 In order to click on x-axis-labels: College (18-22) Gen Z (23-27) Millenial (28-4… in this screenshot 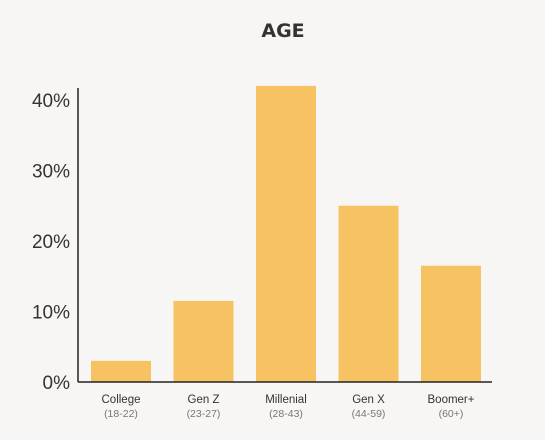, I will do `click(288, 407)`.